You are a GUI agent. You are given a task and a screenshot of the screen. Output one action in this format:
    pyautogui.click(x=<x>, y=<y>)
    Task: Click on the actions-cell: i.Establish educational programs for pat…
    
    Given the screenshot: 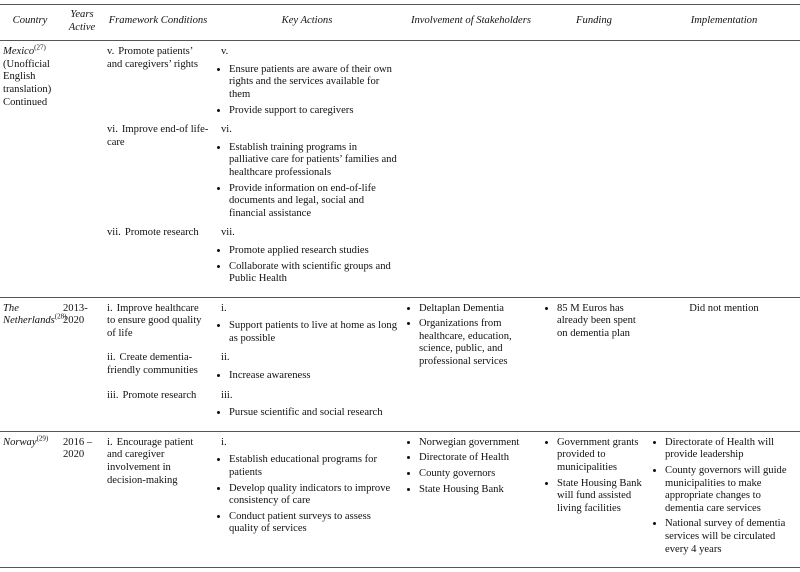 What is the action you would take?
    pyautogui.click(x=307, y=499)
    